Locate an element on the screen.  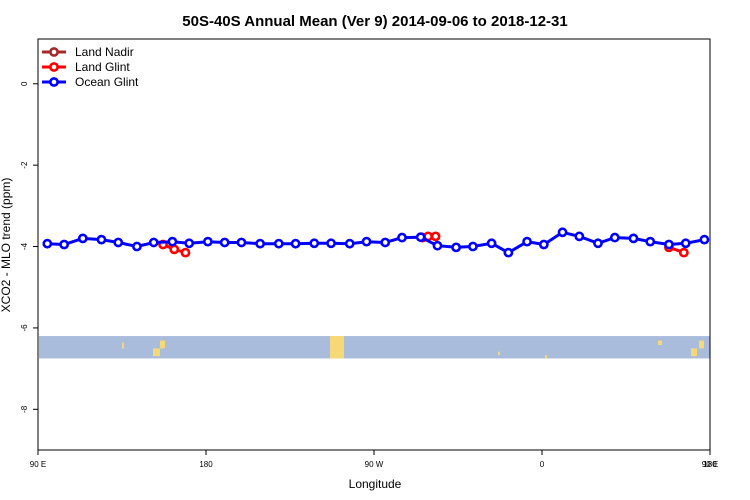
legend-label: Land Nadir is located at coordinates (104, 52).